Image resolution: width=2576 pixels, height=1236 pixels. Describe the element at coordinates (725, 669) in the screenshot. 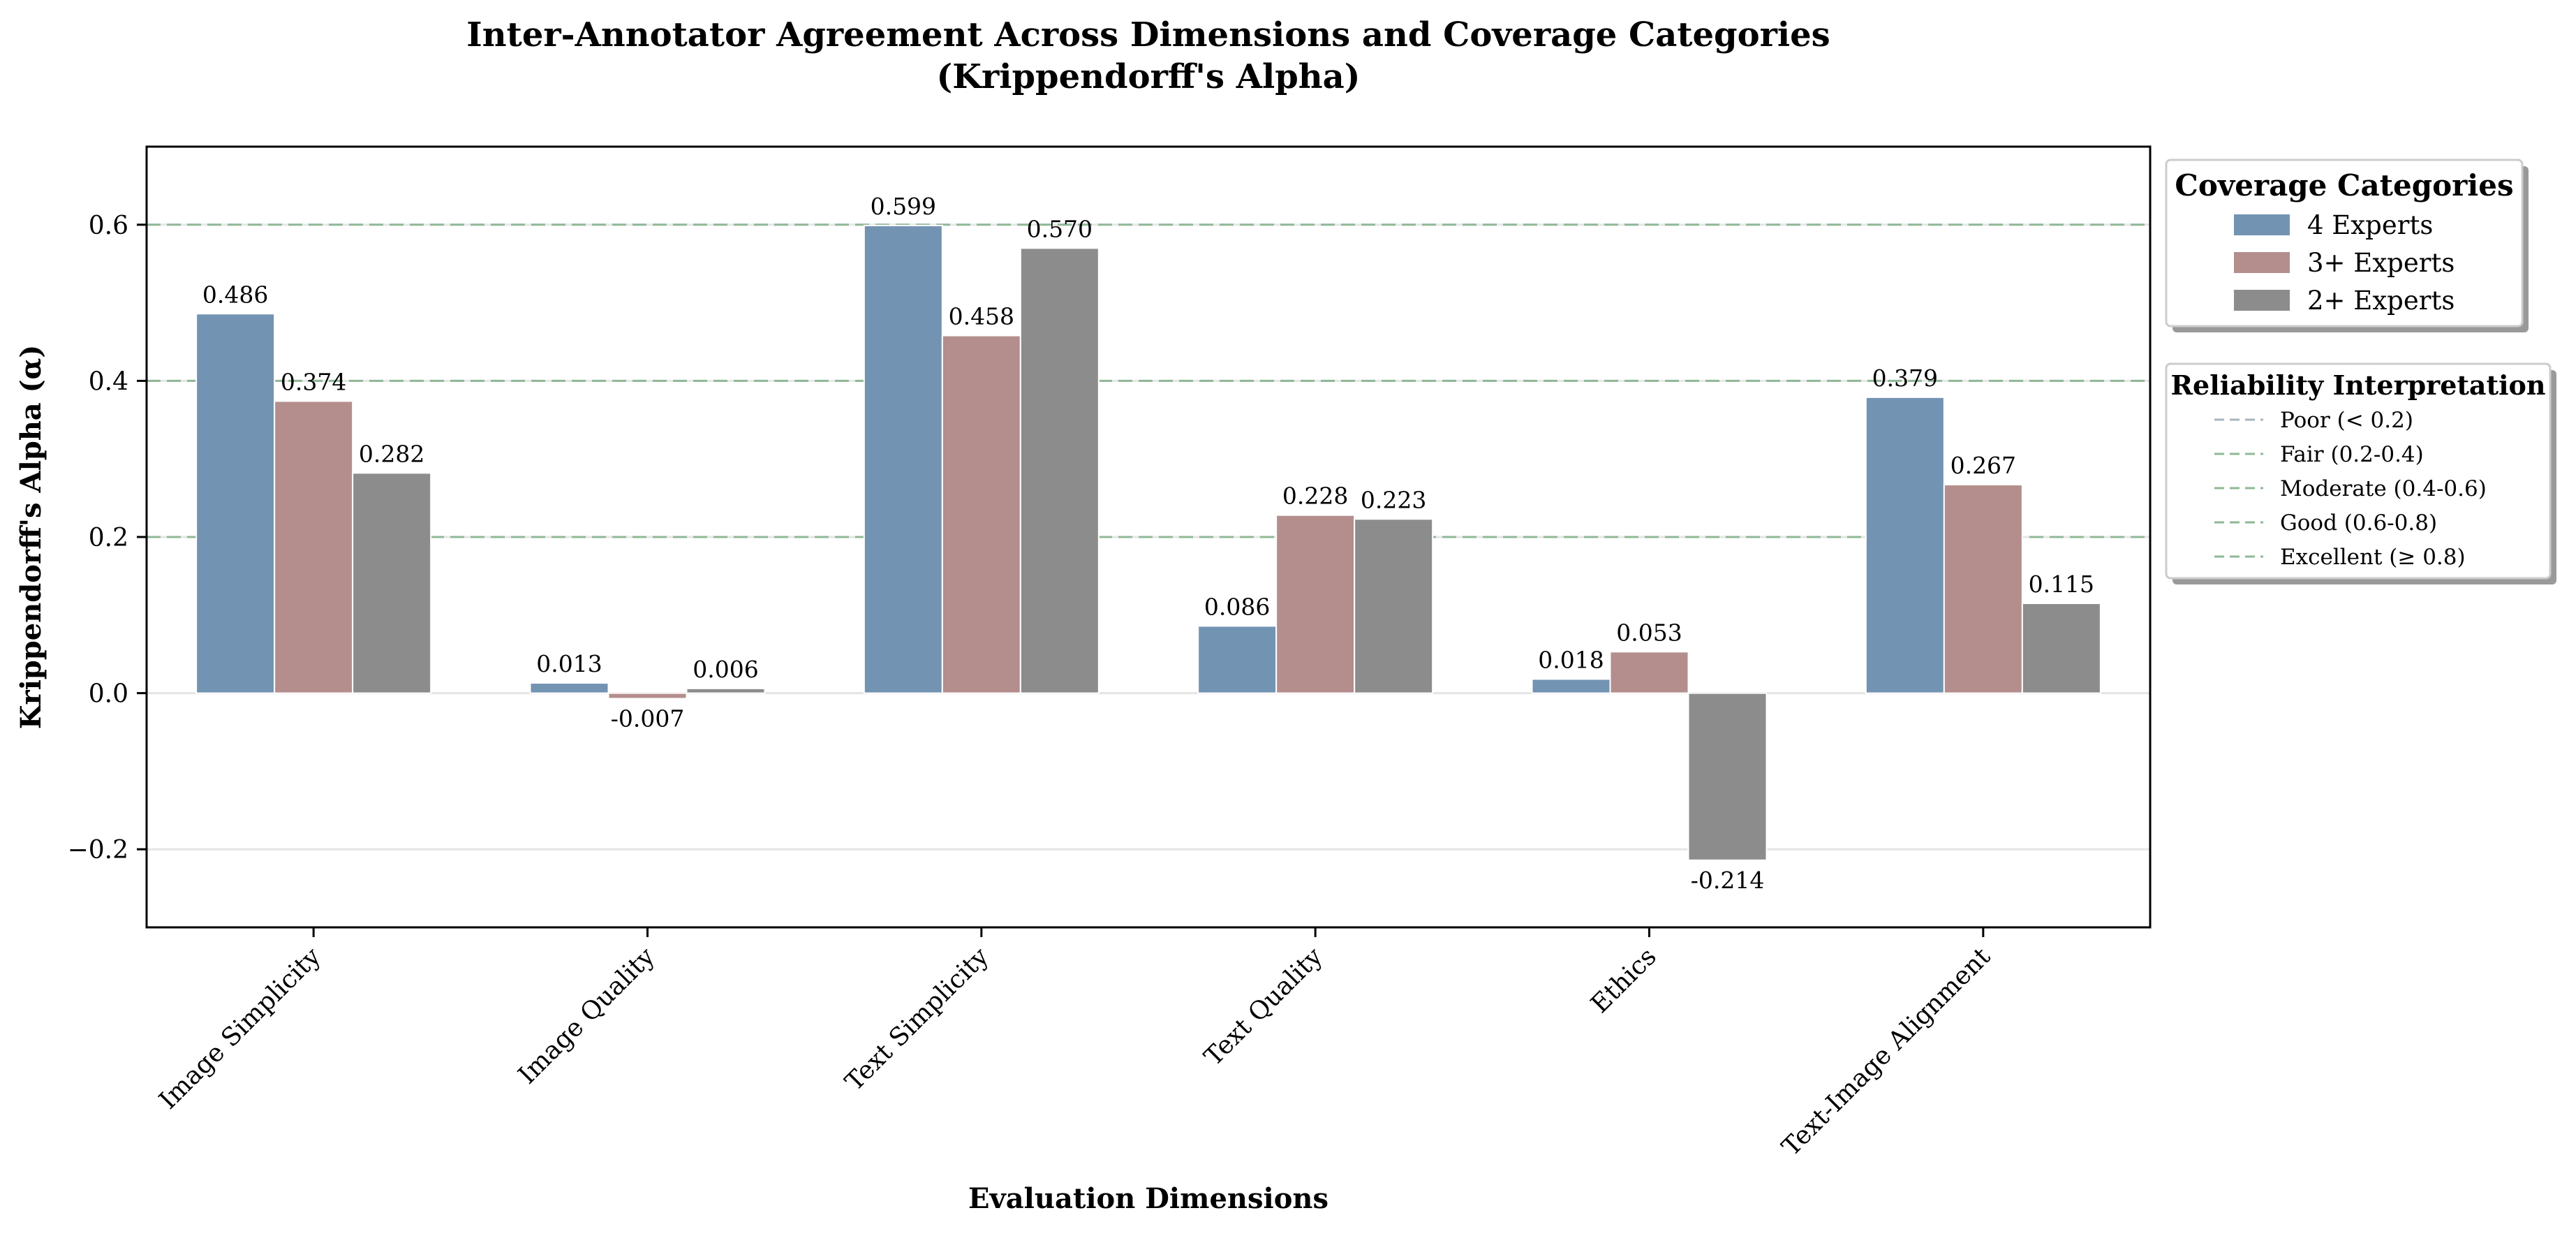

I see `data-label: 0.006` at that location.